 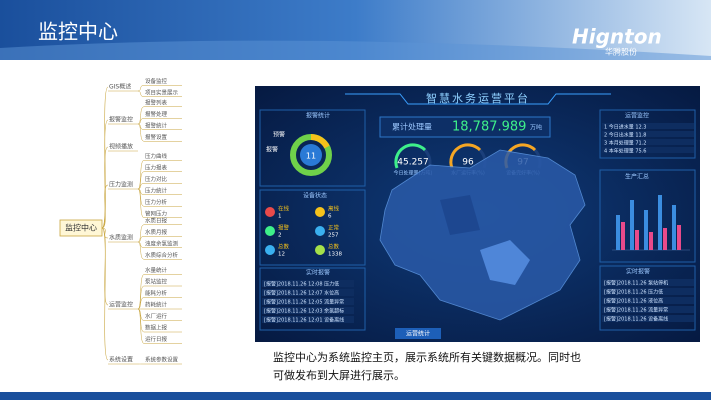 What do you see at coordinates (413, 173) in the screenshot?
I see `gauge-label: 今日处理量(万吨)` at bounding box center [413, 173].